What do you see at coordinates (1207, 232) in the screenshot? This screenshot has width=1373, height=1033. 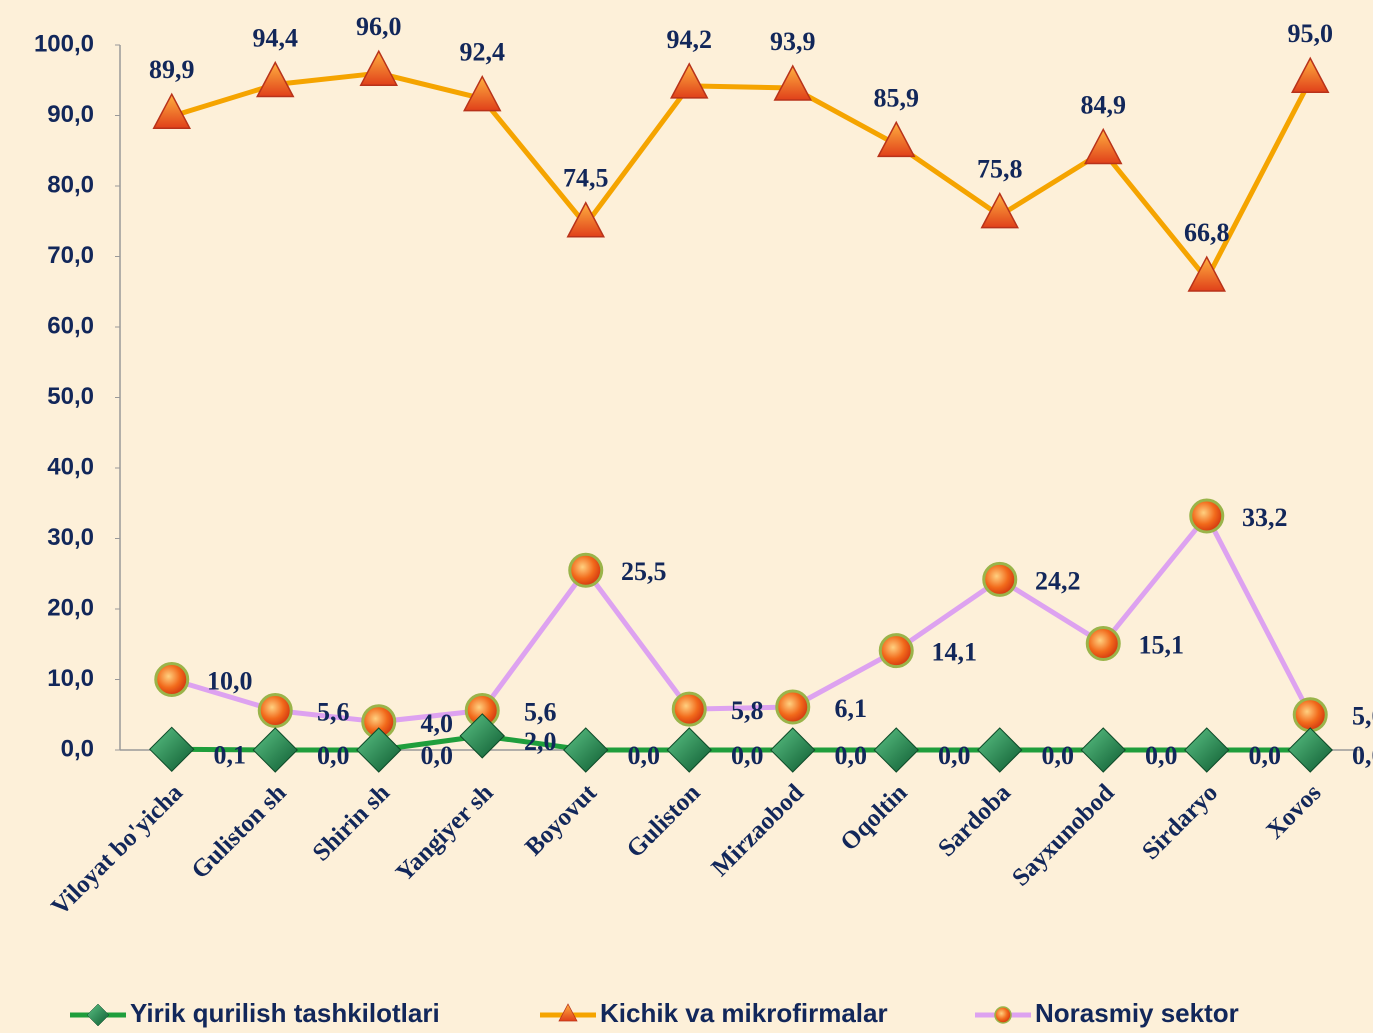 I see `value-label: 66,8` at bounding box center [1207, 232].